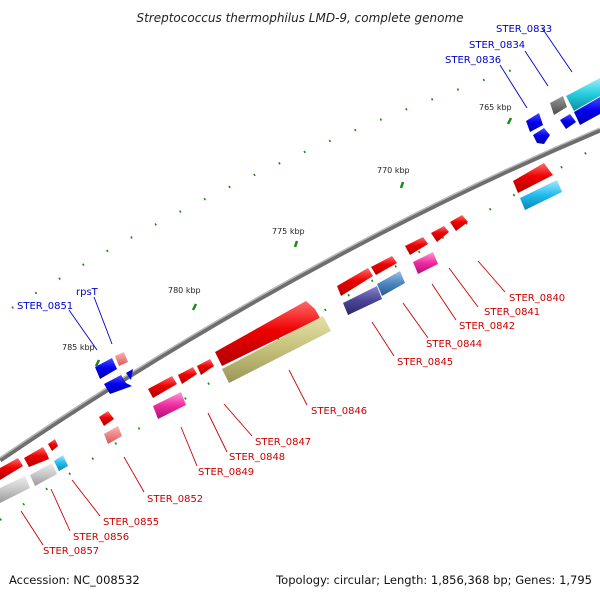  What do you see at coordinates (533, 178) in the screenshot?
I see `gene-arrow-red-0840a` at bounding box center [533, 178].